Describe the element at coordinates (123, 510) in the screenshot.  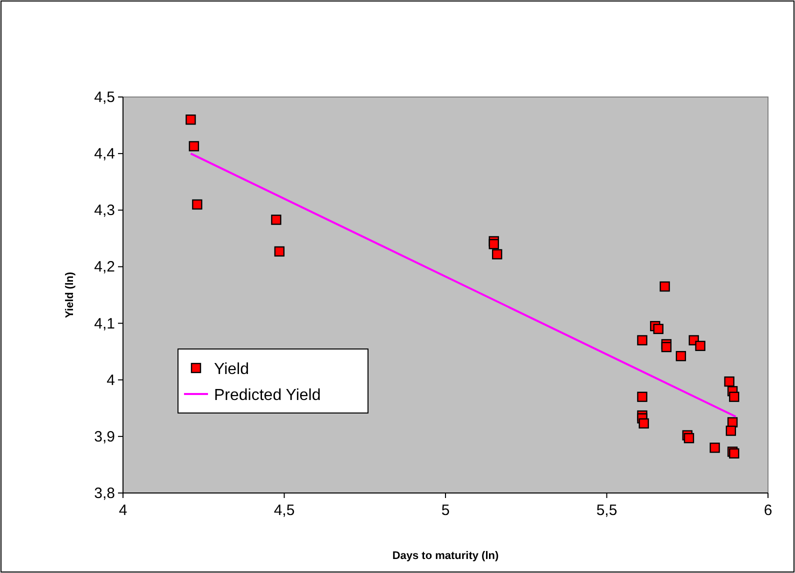
I see `x-tick-label: 4` at that location.